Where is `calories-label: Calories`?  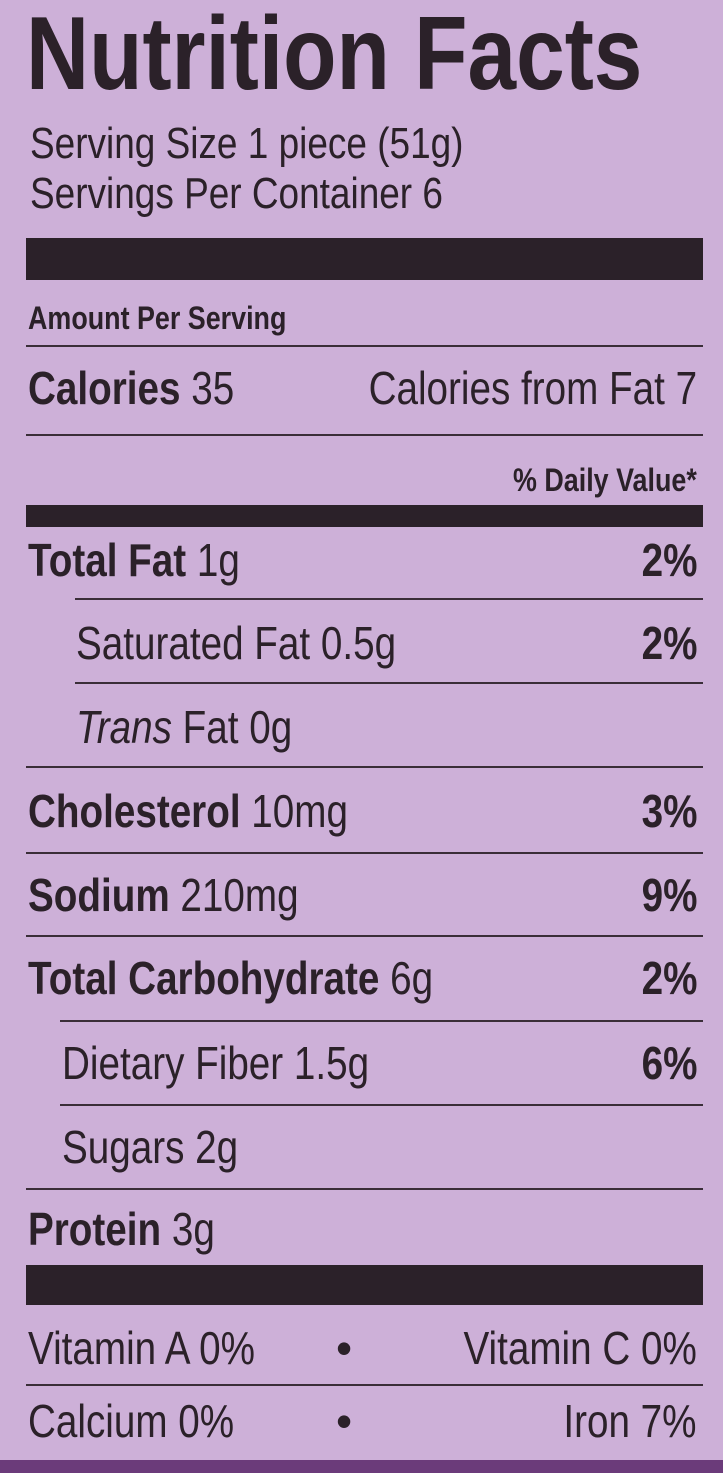
calories-label: Calories is located at coordinates (104, 388).